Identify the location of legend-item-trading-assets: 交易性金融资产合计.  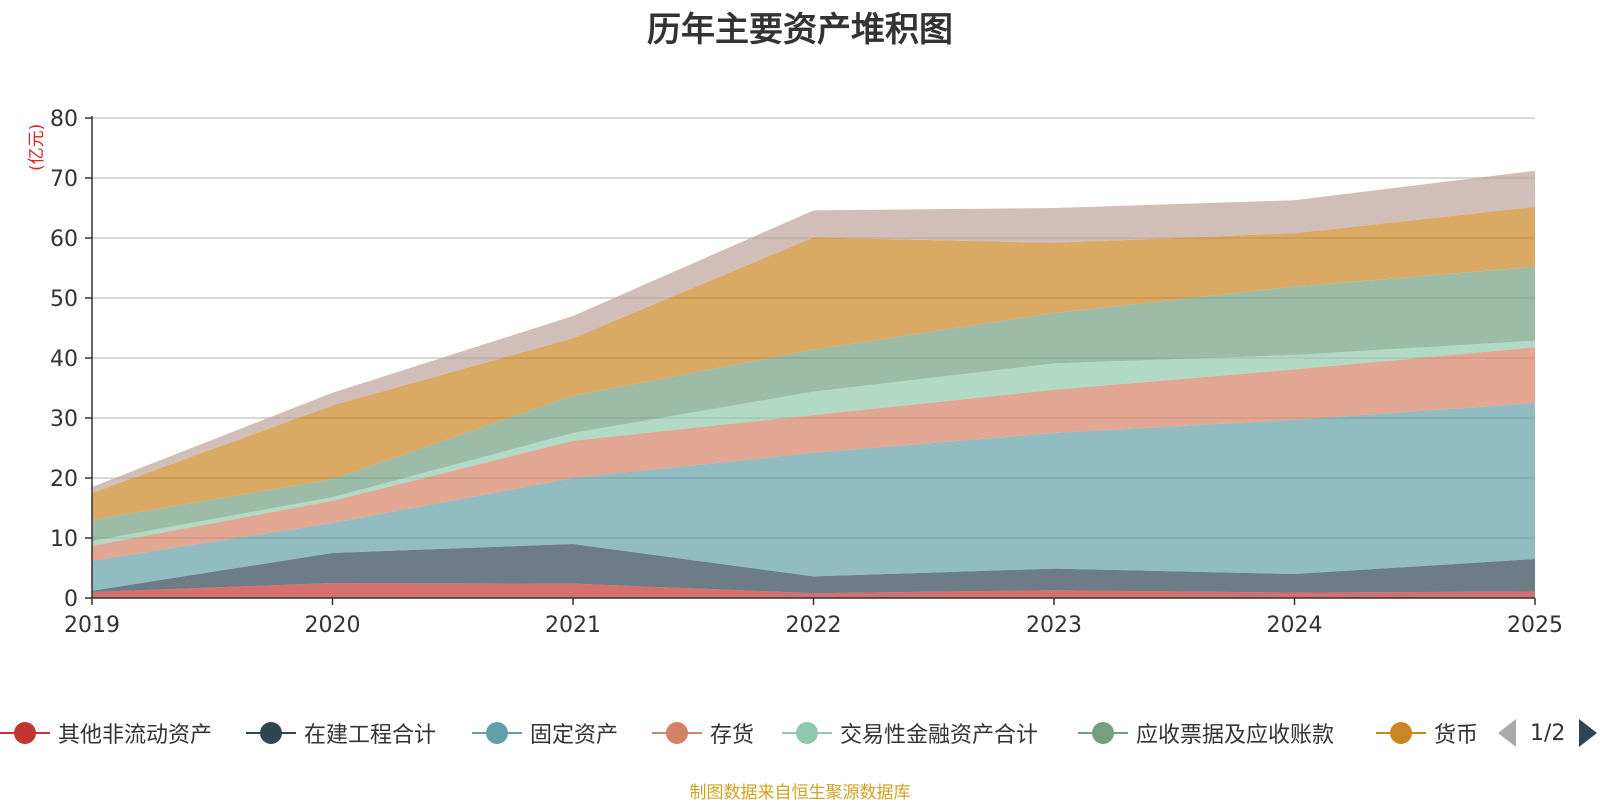
(910, 733).